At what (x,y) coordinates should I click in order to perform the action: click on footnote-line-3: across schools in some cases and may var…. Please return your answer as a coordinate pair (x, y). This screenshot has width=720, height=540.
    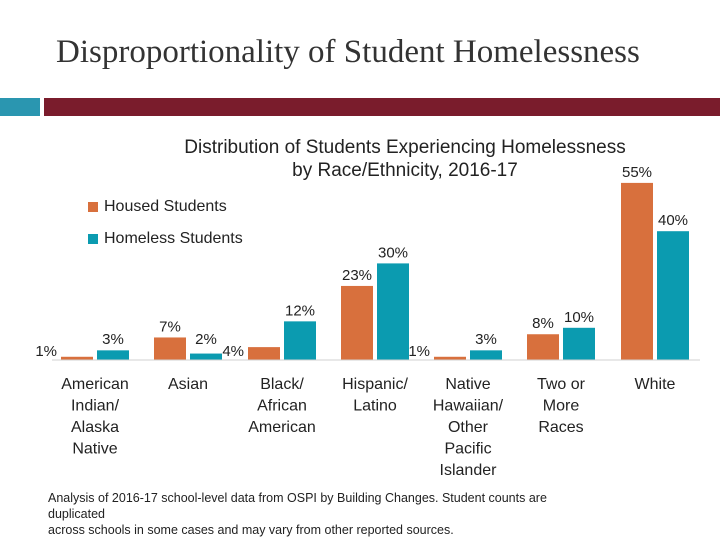
    Looking at the image, I should click on (251, 530).